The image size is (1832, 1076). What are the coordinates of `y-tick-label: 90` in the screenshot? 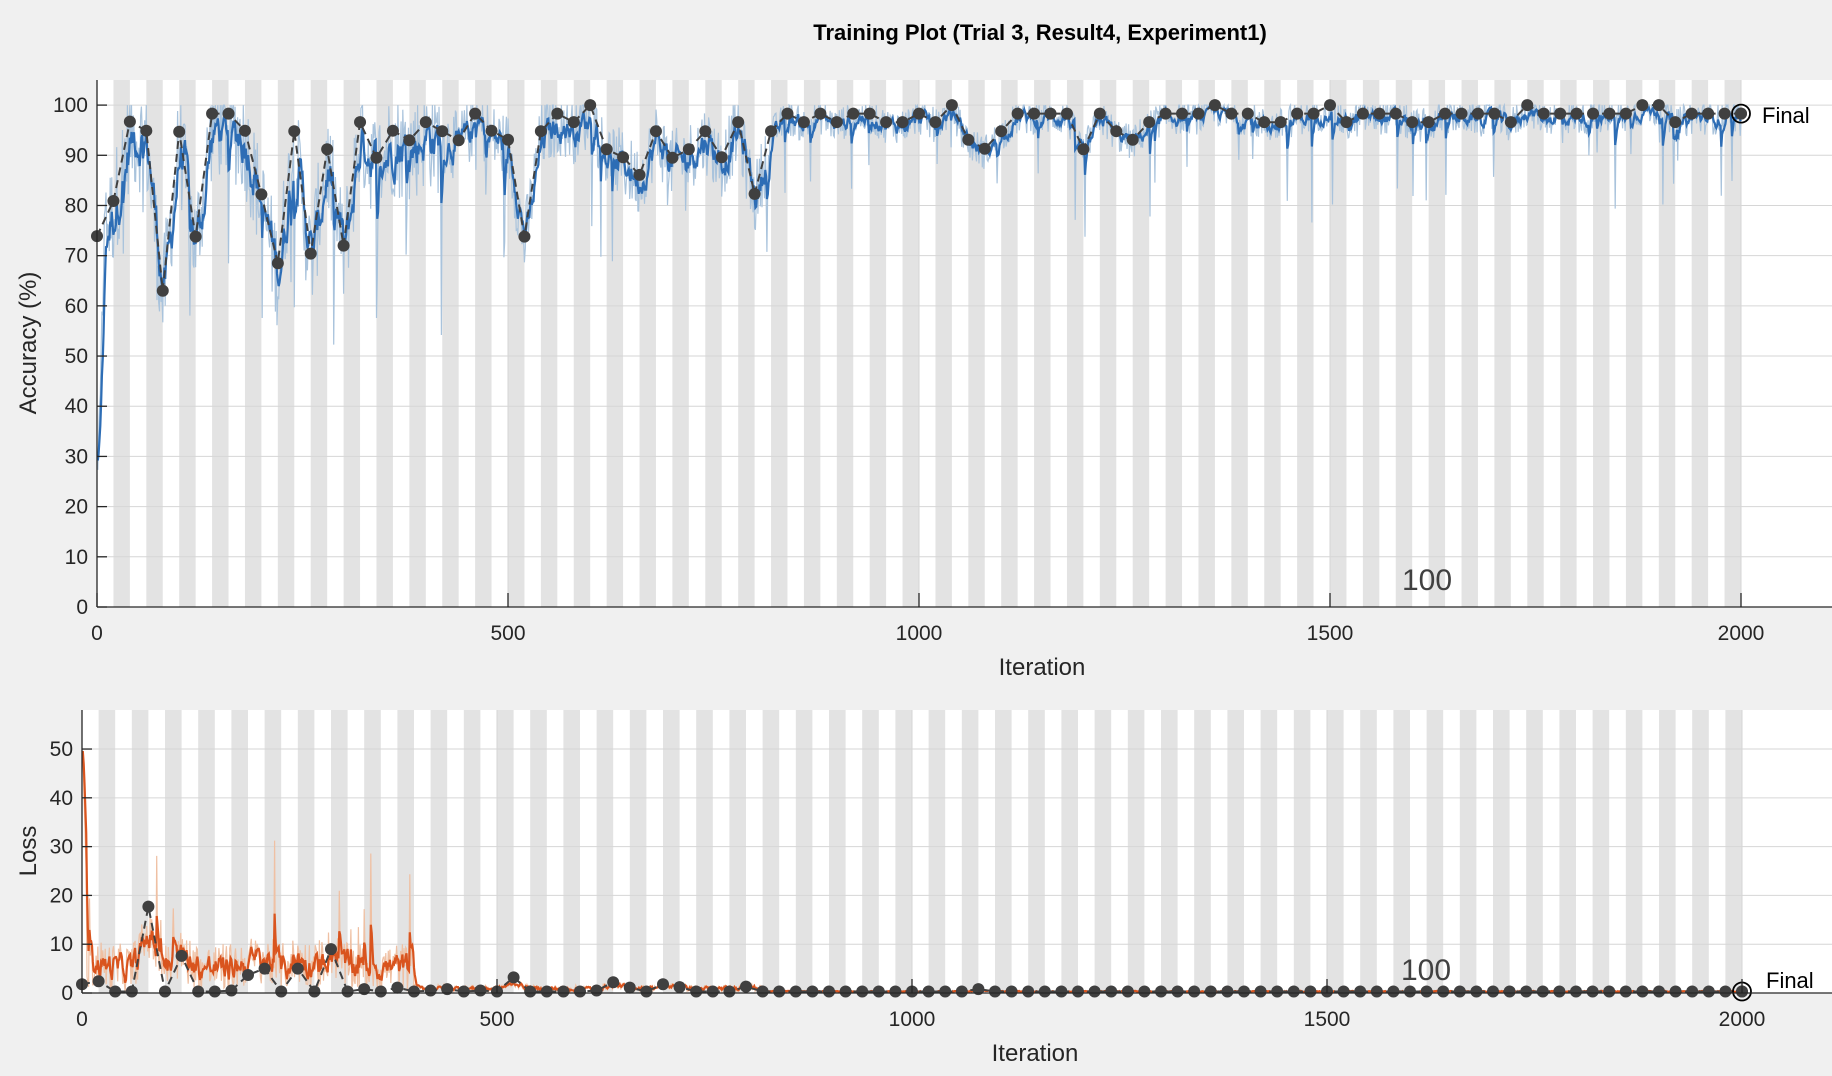 It's located at (76, 155).